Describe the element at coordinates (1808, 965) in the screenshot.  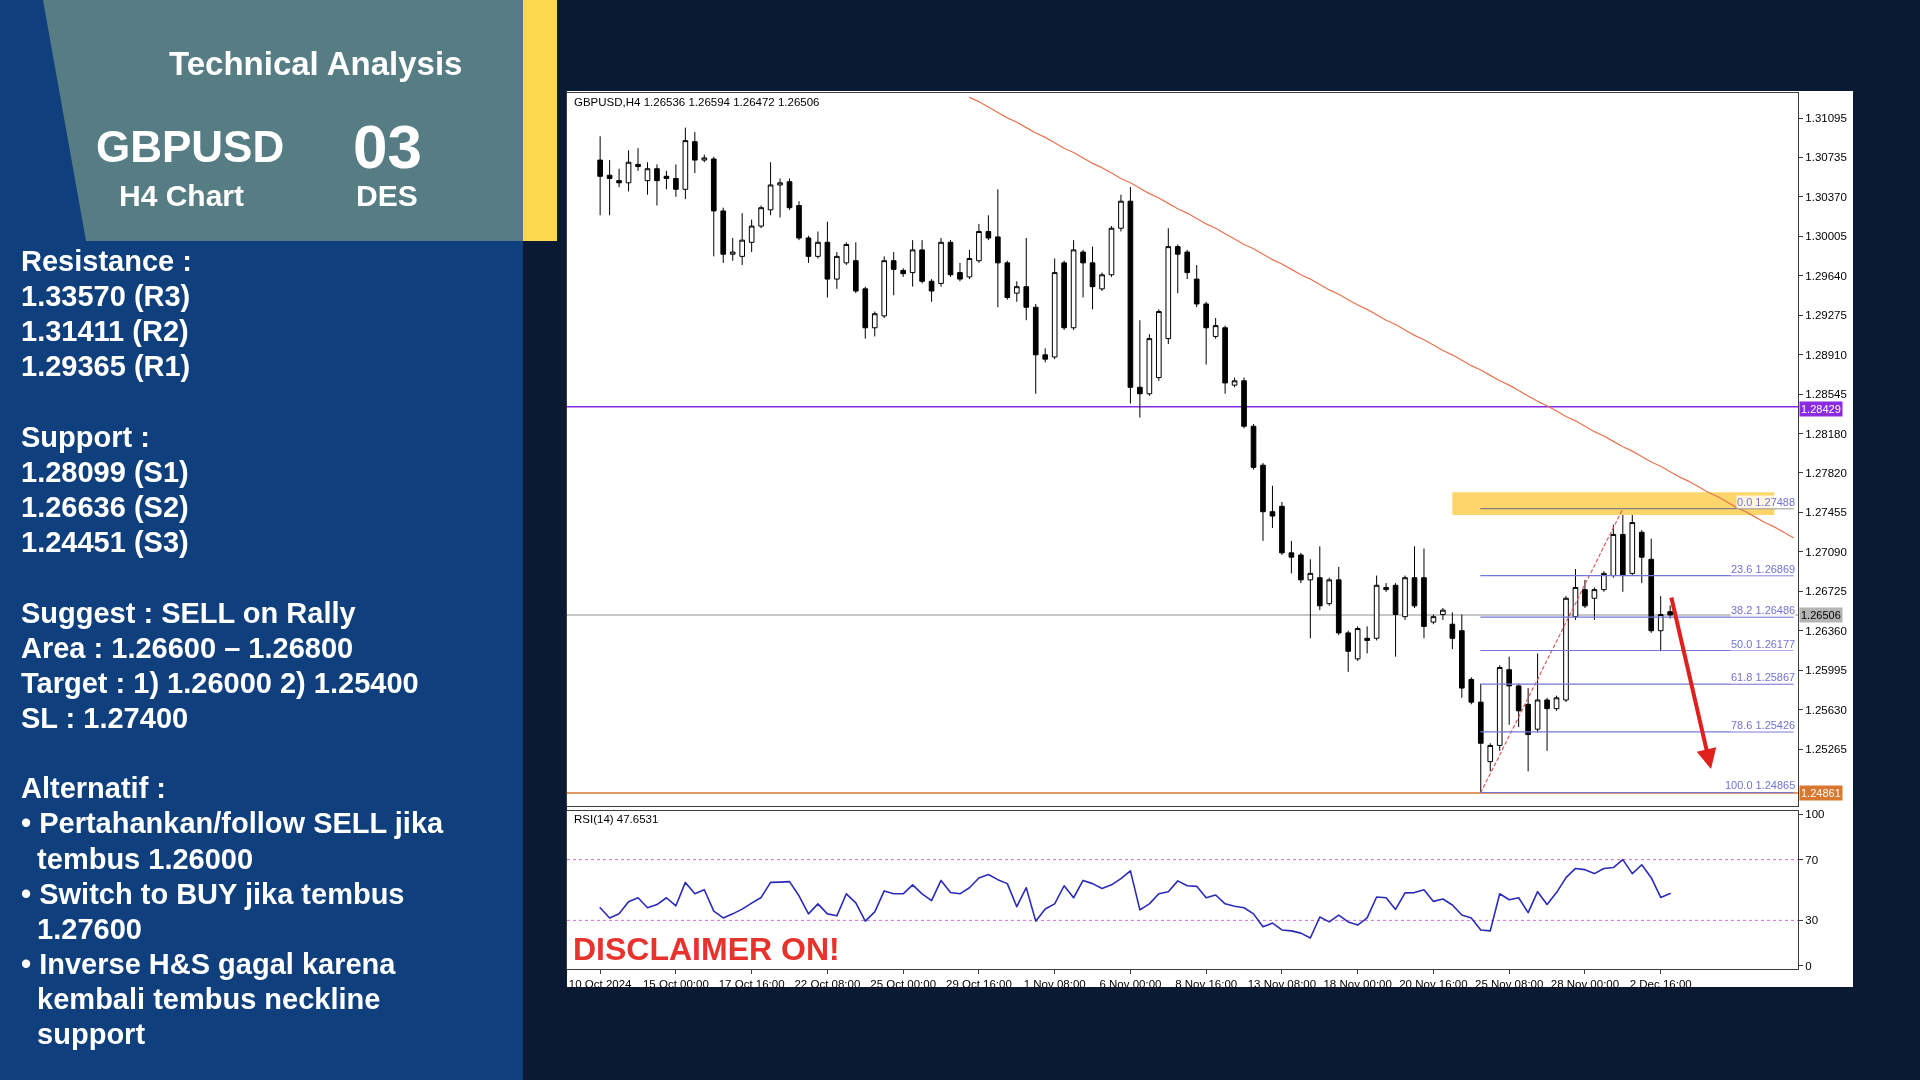
I see `y-tick-label: 0` at that location.